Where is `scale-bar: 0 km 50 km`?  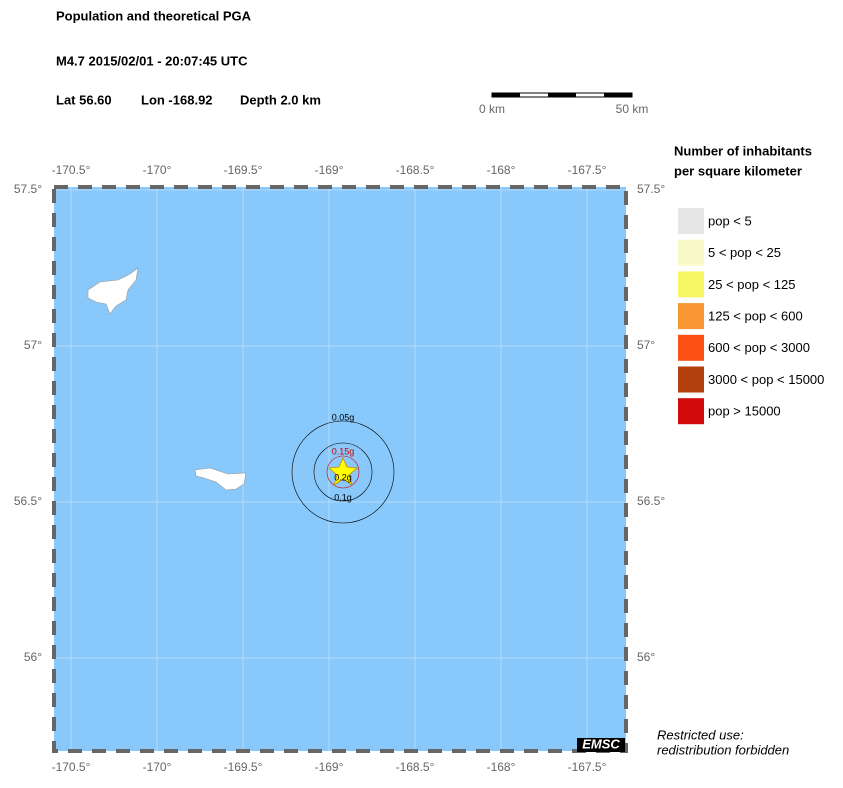 scale-bar: 0 km 50 km is located at coordinates (564, 104).